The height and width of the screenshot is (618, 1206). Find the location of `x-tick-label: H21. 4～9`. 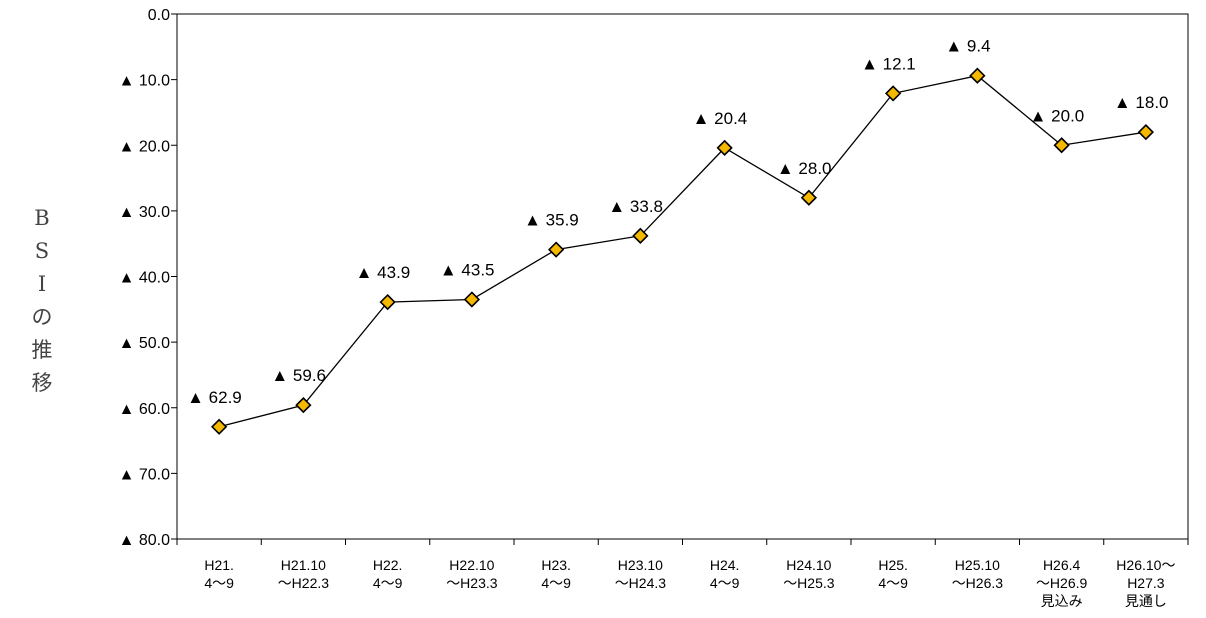

x-tick-label: H21. 4～9 is located at coordinates (219, 574).